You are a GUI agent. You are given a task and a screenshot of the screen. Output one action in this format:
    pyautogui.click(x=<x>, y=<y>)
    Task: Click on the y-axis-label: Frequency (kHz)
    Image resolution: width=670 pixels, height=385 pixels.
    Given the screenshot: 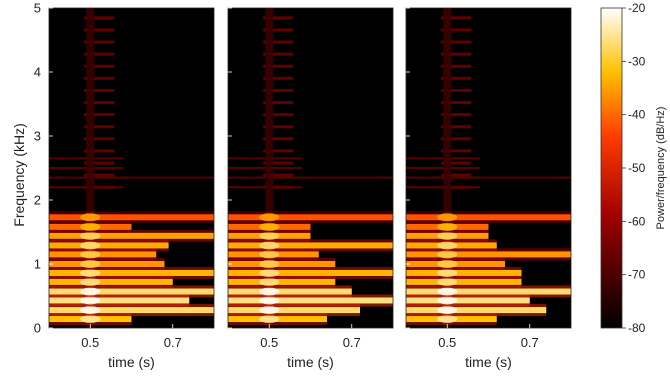 What is the action you would take?
    pyautogui.click(x=19, y=174)
    